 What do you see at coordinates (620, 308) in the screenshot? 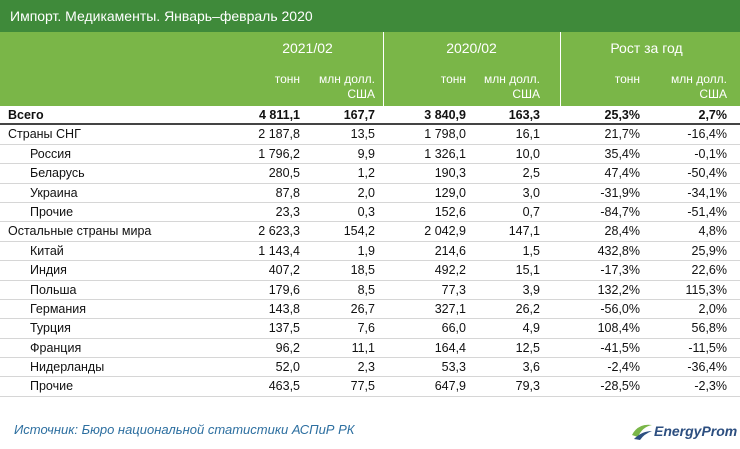
I see `cell-value: -56,0%` at bounding box center [620, 308].